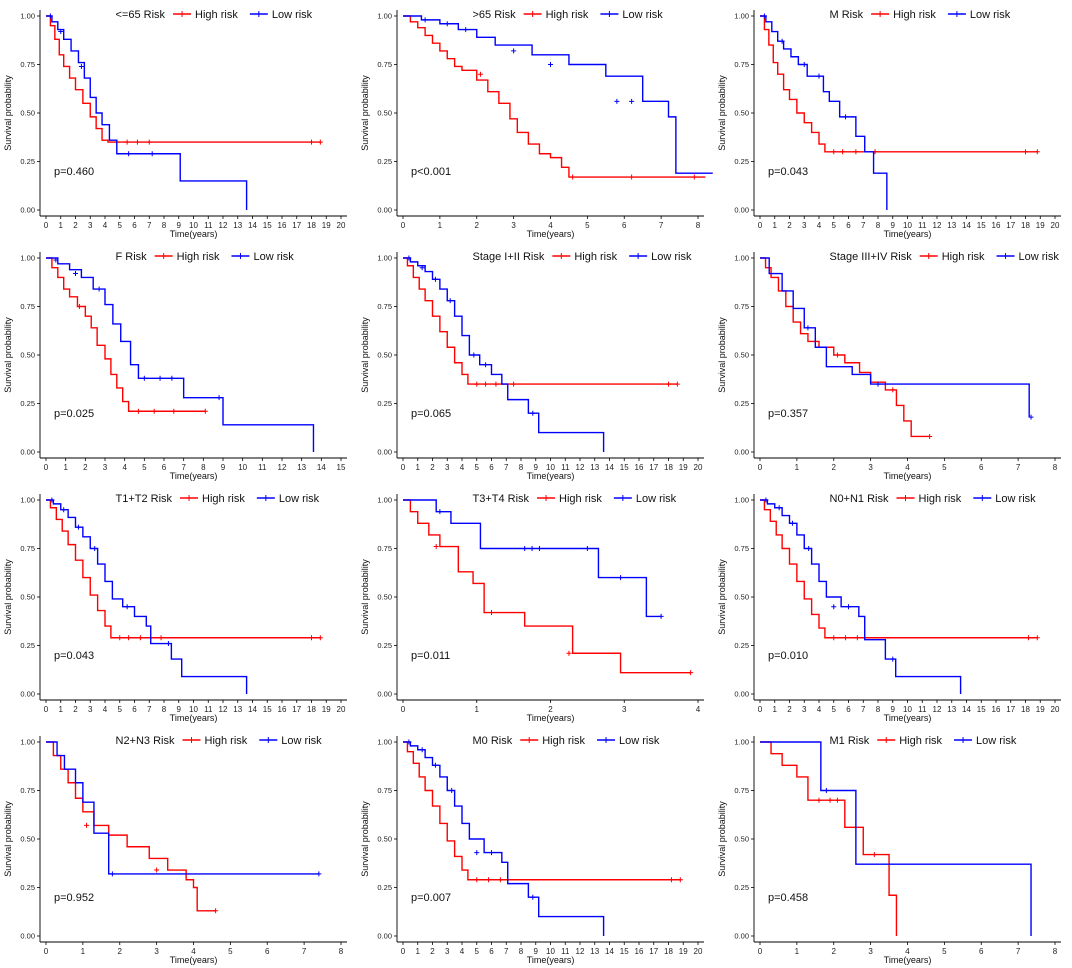 The width and height of the screenshot is (1072, 968). What do you see at coordinates (326, 225) in the screenshot?
I see `x-tick-label: 19` at bounding box center [326, 225].